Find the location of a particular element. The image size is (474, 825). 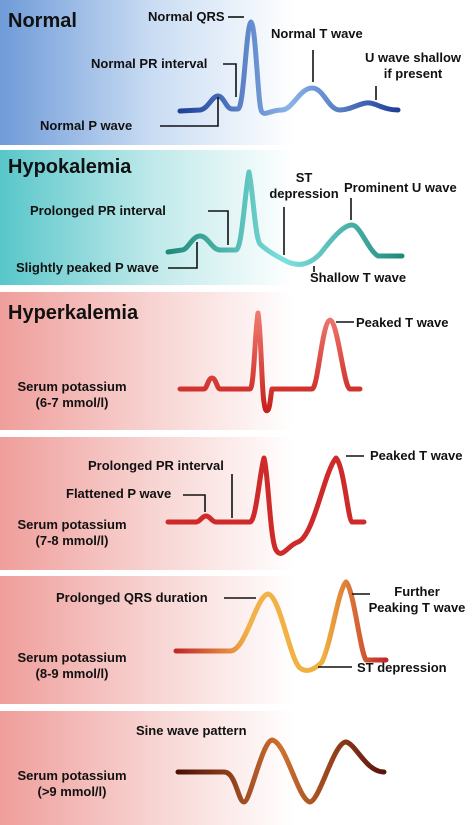

label-peaked-t-wave-2: Peaked T wave is located at coordinates (416, 455).